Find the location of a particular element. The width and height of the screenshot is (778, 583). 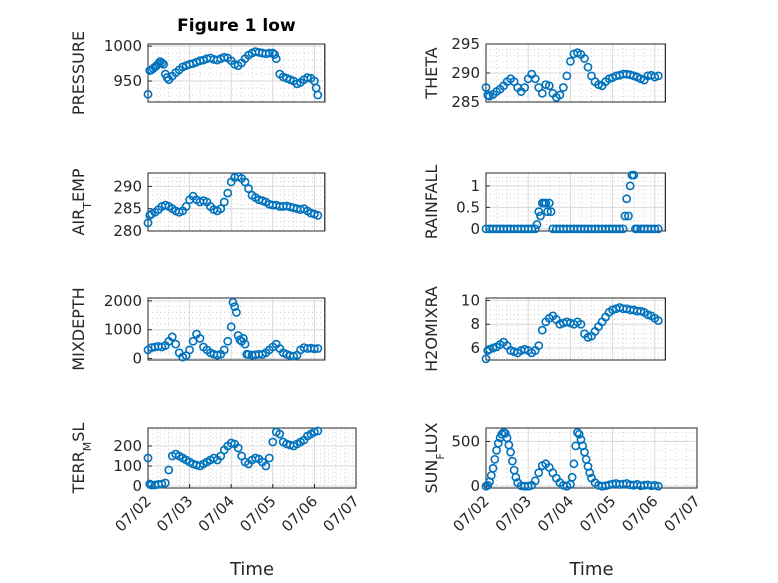

y-tick-label: 295 is located at coordinates (465, 44).